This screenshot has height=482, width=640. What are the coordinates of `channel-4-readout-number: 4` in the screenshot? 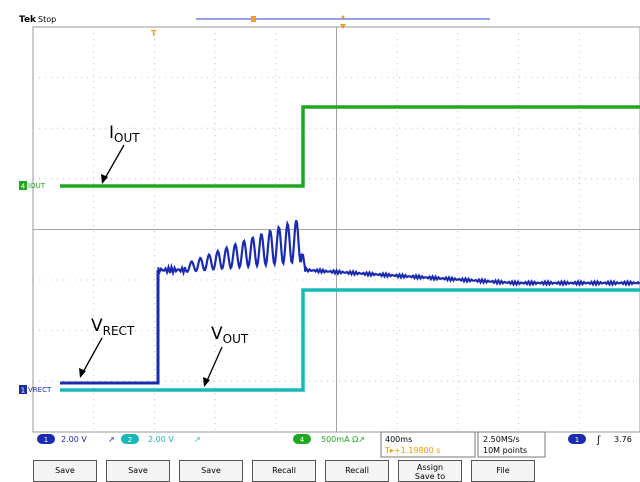 It's located at (302, 440).